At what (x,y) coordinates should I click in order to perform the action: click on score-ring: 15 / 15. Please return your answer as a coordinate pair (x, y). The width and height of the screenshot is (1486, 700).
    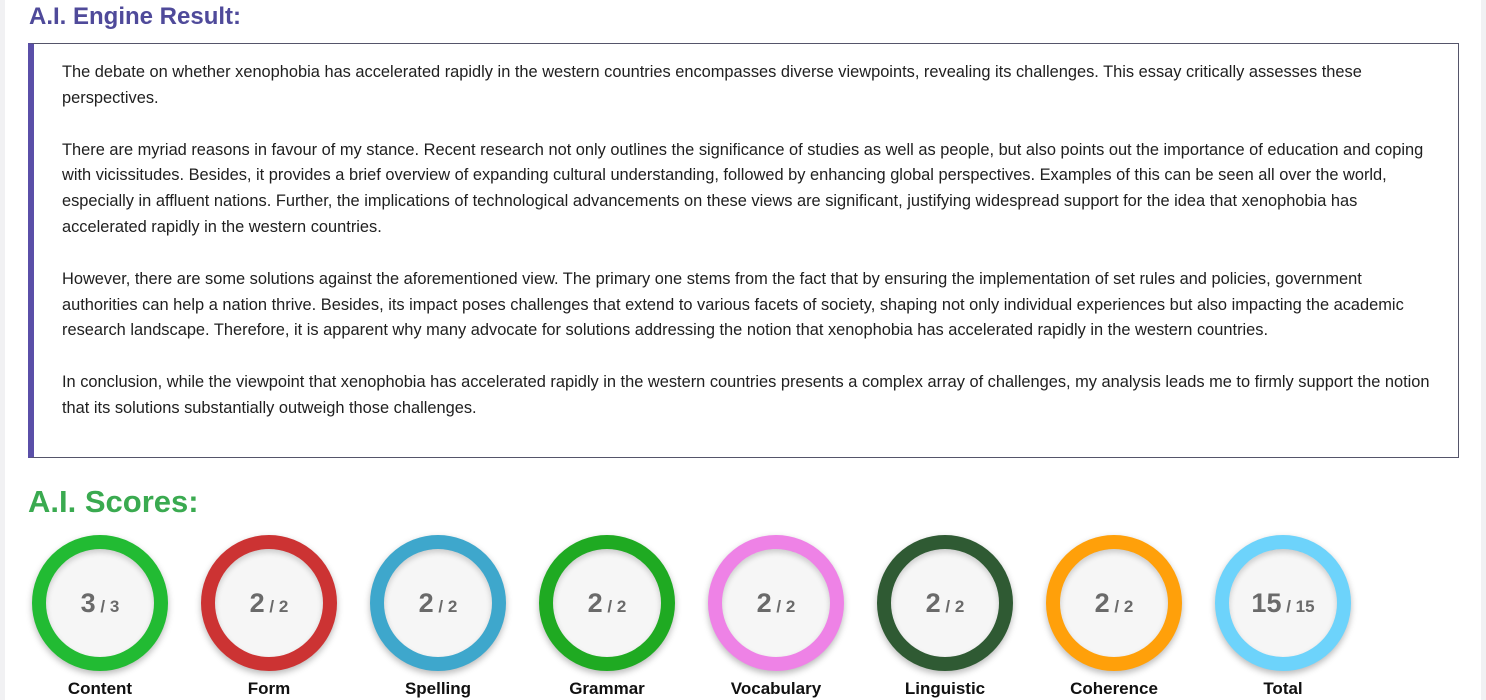
    Looking at the image, I should click on (1283, 603).